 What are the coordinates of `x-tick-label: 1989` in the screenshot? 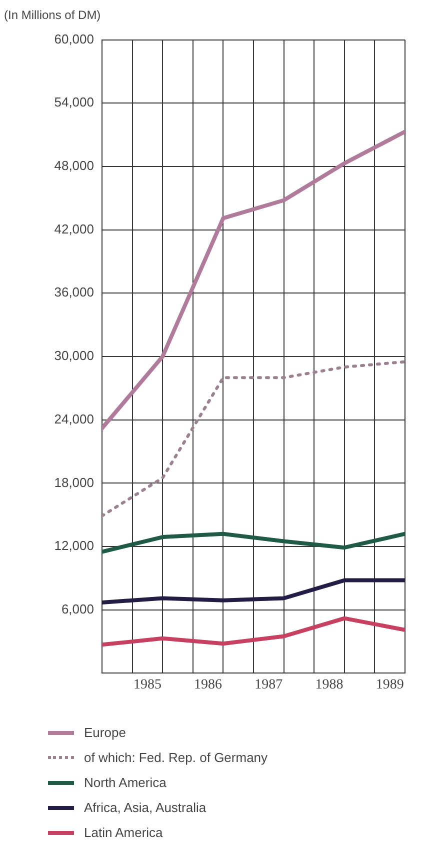 It's located at (390, 684).